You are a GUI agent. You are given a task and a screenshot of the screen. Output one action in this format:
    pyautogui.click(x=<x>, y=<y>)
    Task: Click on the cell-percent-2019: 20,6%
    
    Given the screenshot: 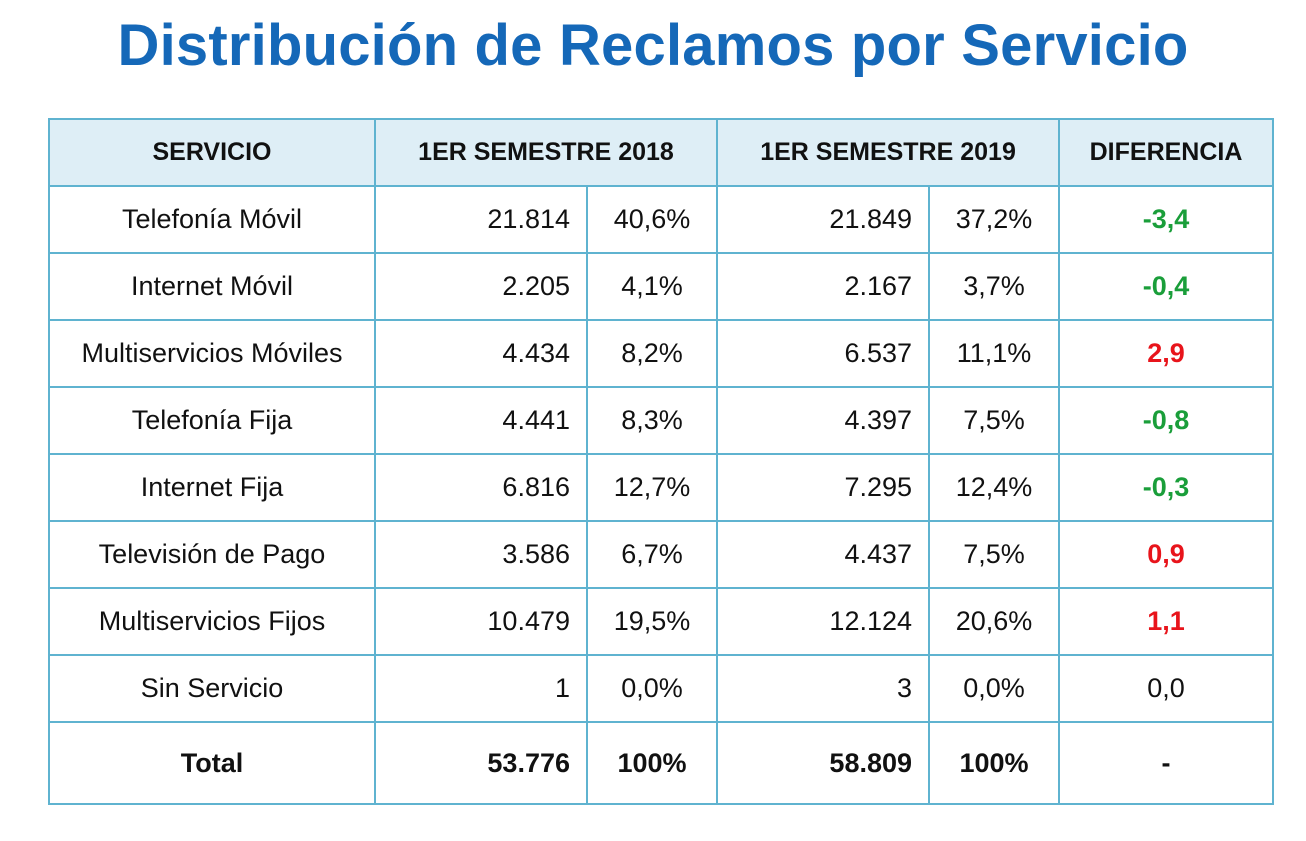 What is the action you would take?
    pyautogui.click(x=994, y=621)
    